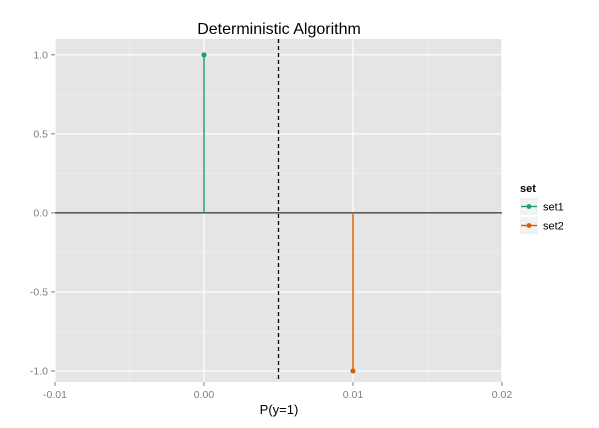  I want to click on y-tick-label: -1.0, so click(39, 371).